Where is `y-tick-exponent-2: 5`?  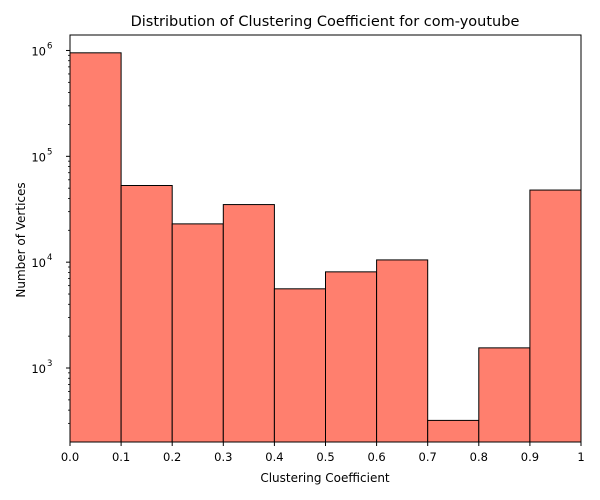
y-tick-exponent-2: 5 is located at coordinates (49, 152).